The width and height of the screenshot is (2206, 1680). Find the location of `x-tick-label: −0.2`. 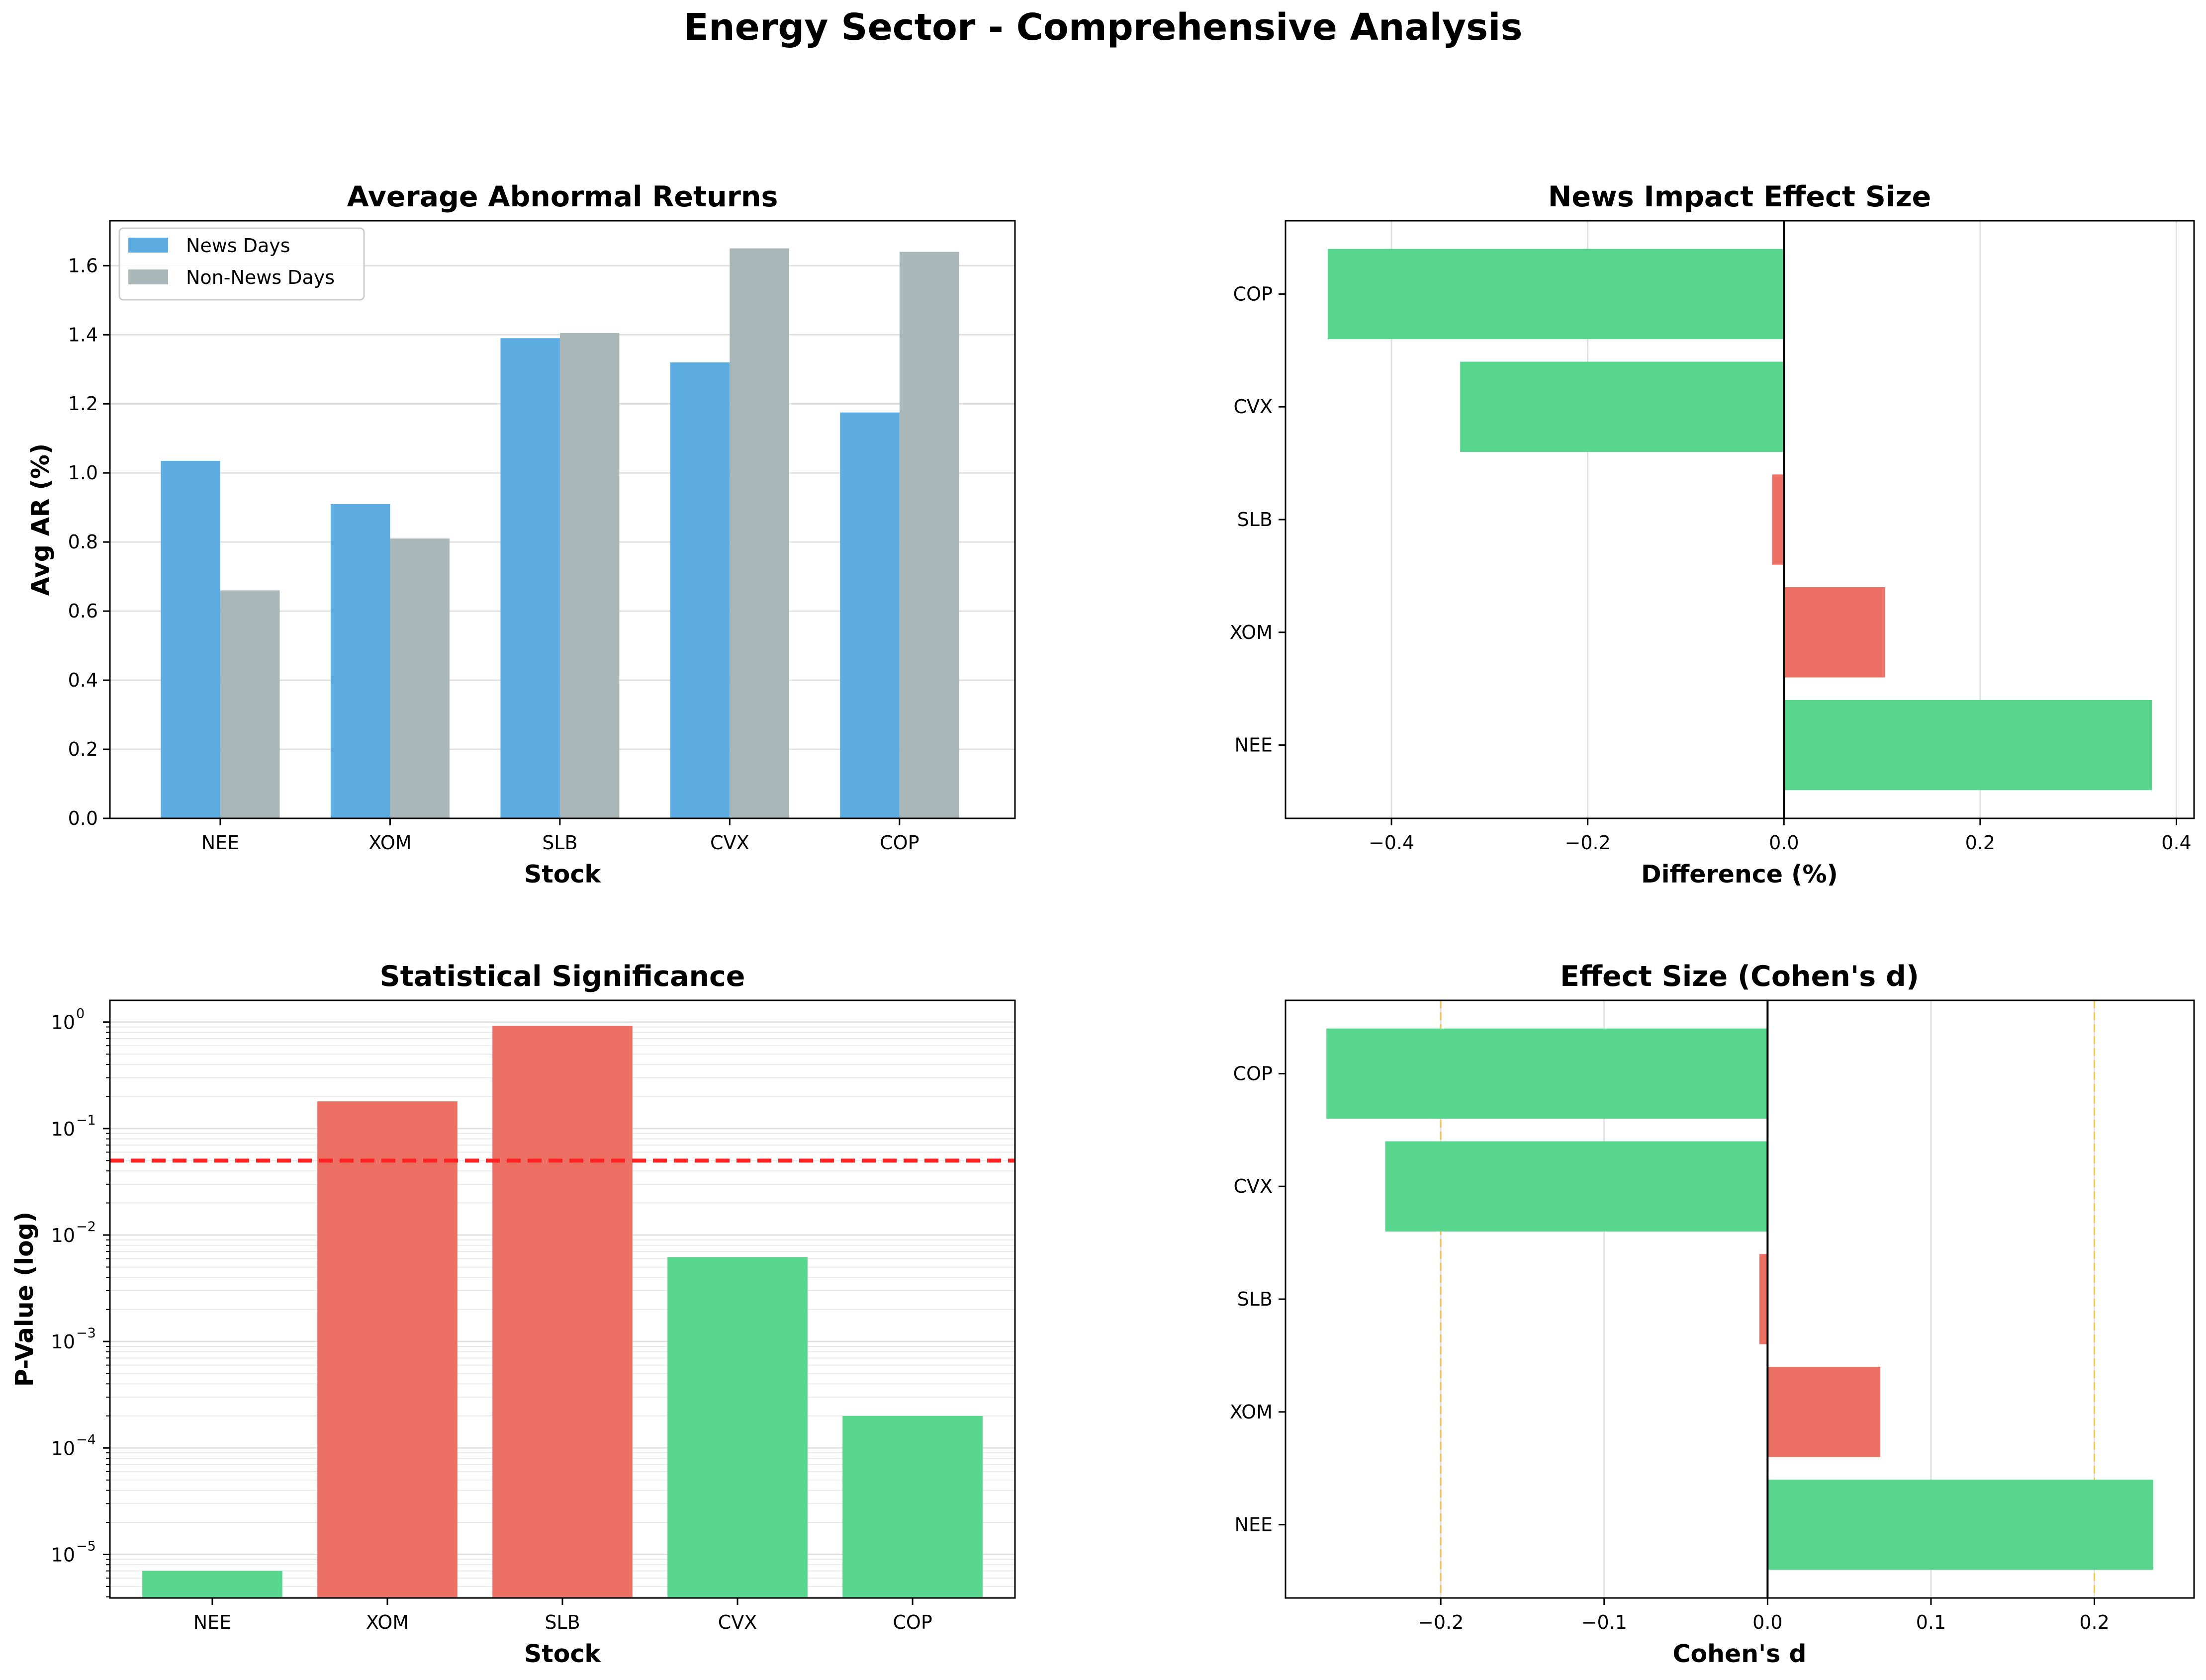

x-tick-label: −0.2 is located at coordinates (1588, 843).